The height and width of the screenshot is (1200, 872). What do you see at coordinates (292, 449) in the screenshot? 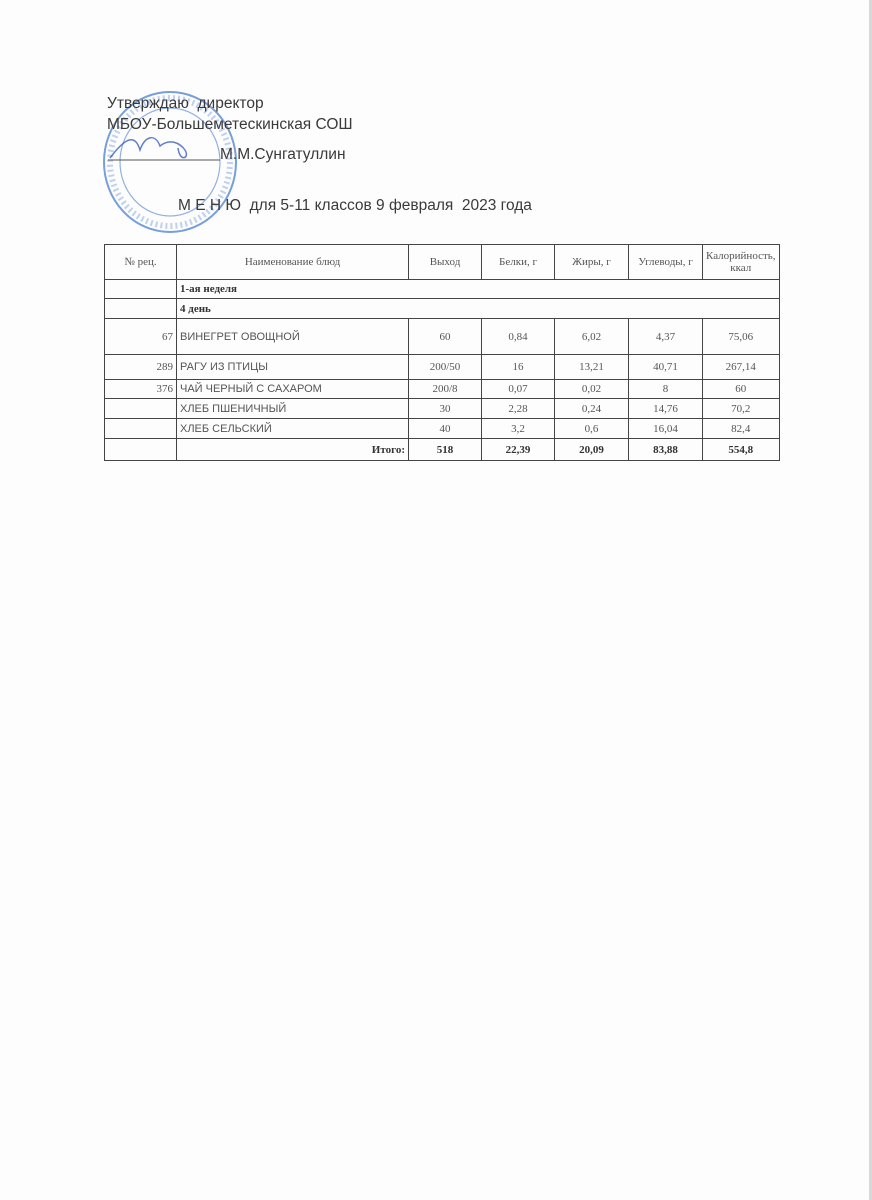
I see `total-label: Итого:` at bounding box center [292, 449].